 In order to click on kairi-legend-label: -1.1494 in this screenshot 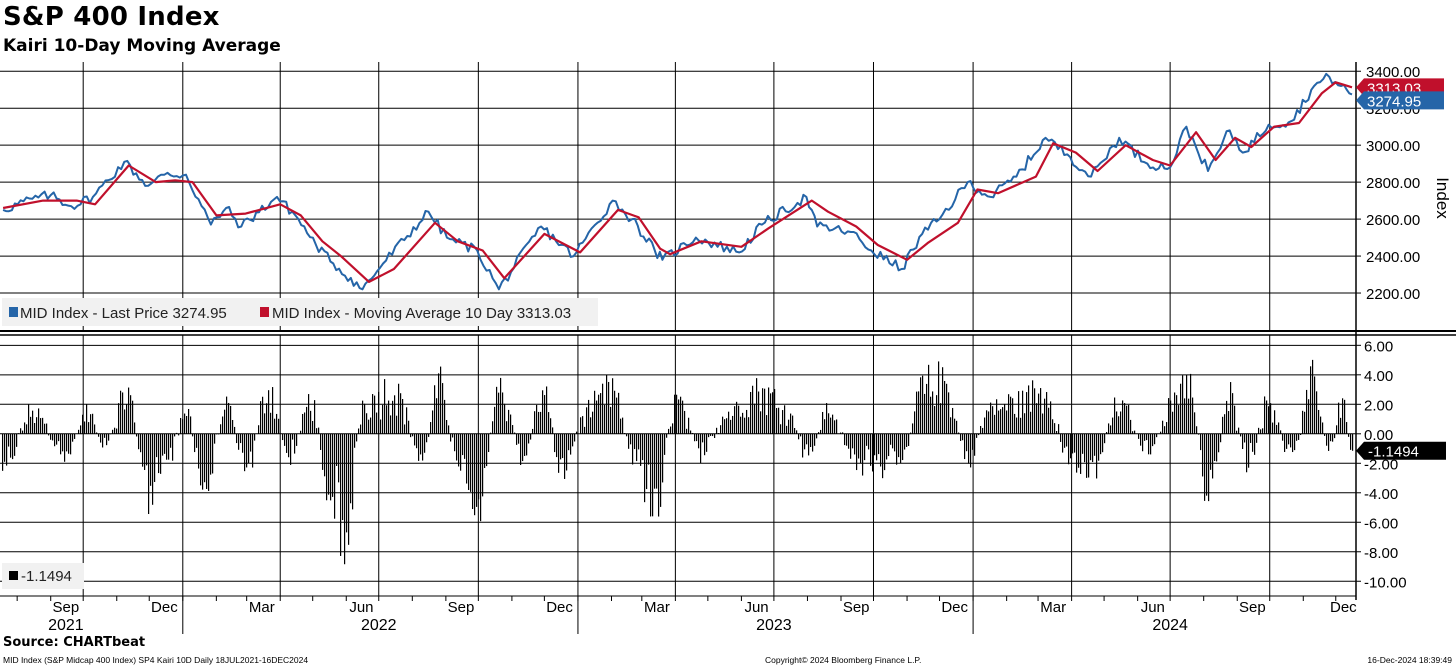, I will do `click(46, 576)`.